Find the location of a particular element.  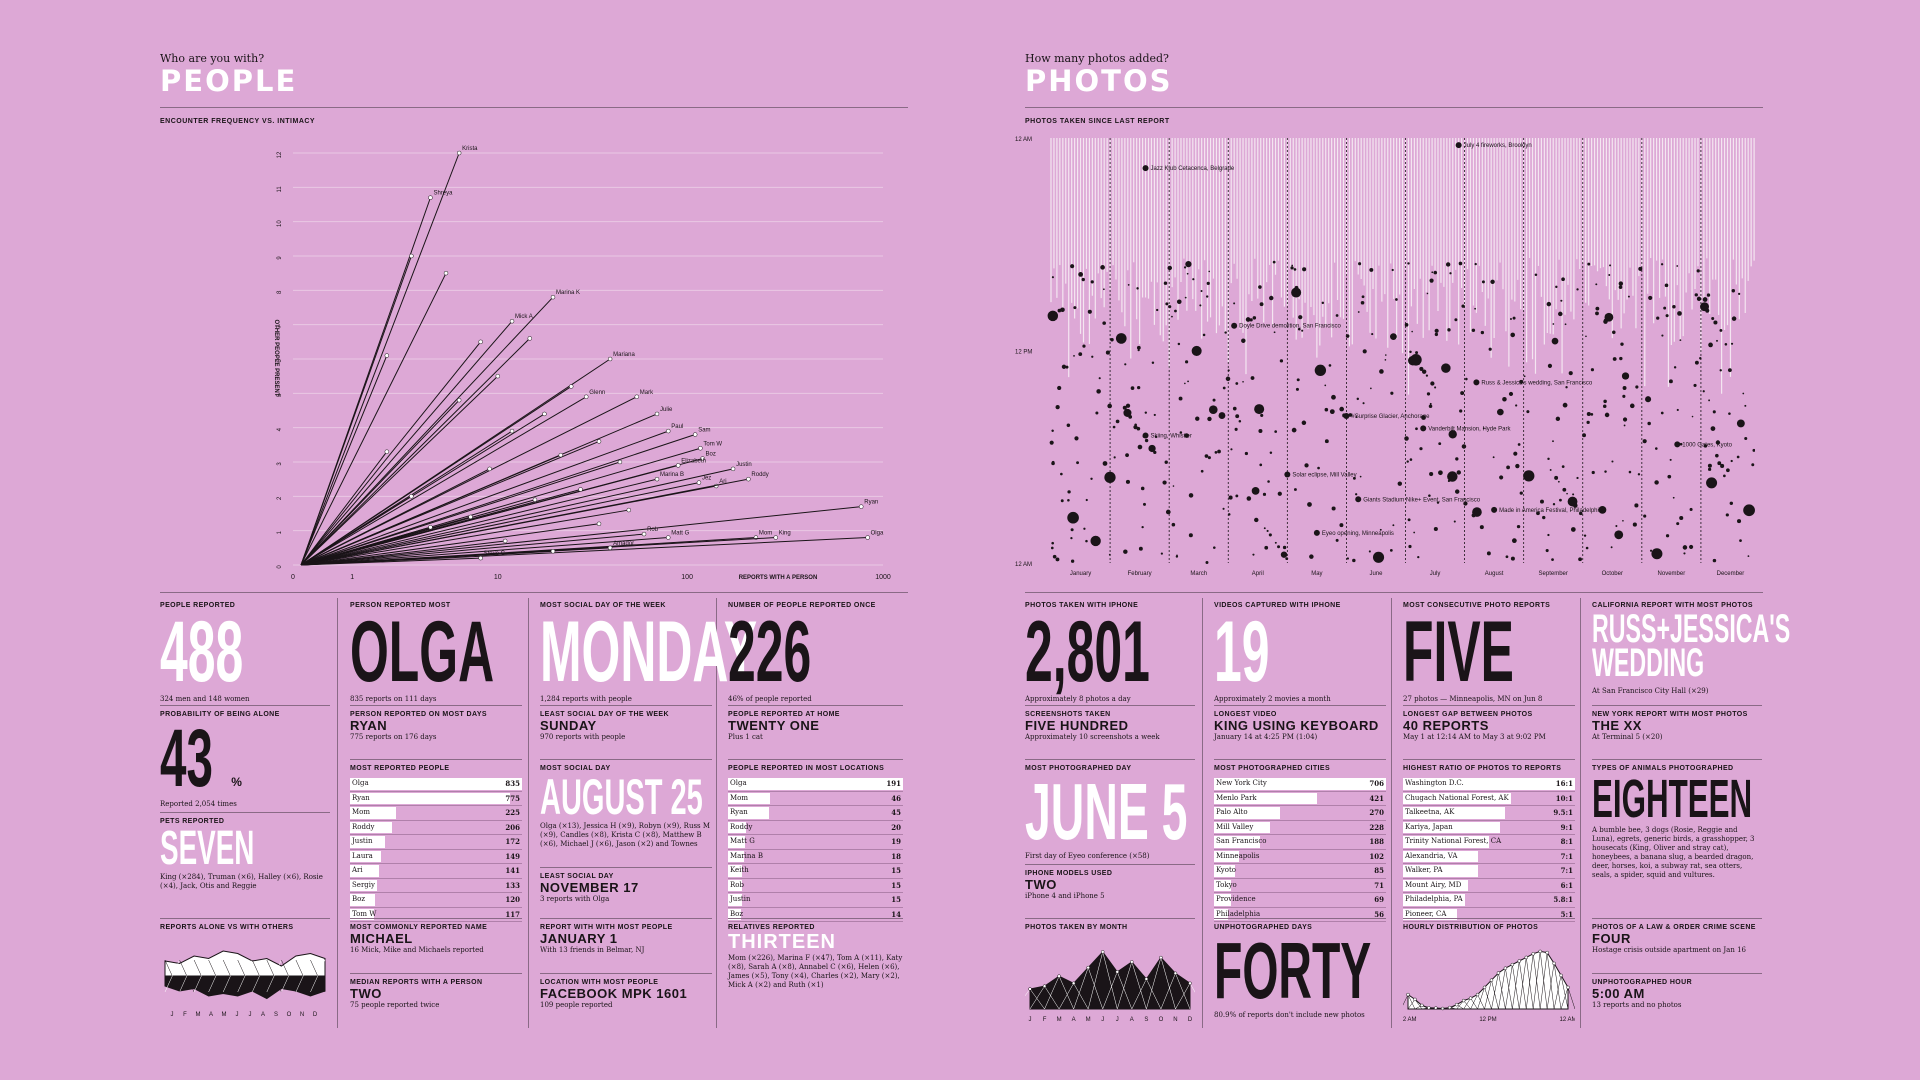

bar-name: Minneapolis is located at coordinates (1238, 855).